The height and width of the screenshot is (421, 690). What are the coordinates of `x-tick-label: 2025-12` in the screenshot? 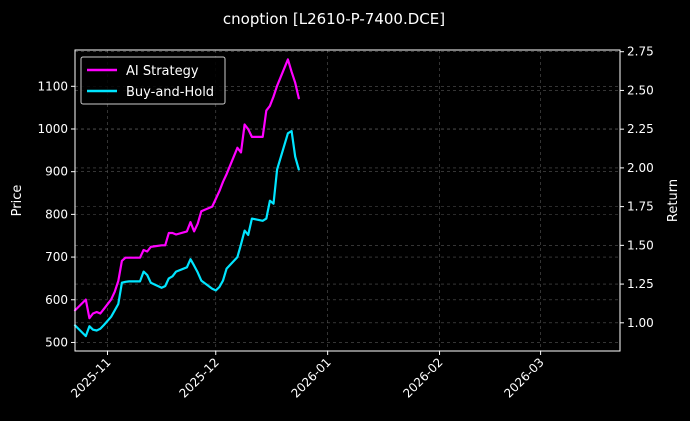 It's located at (199, 377).